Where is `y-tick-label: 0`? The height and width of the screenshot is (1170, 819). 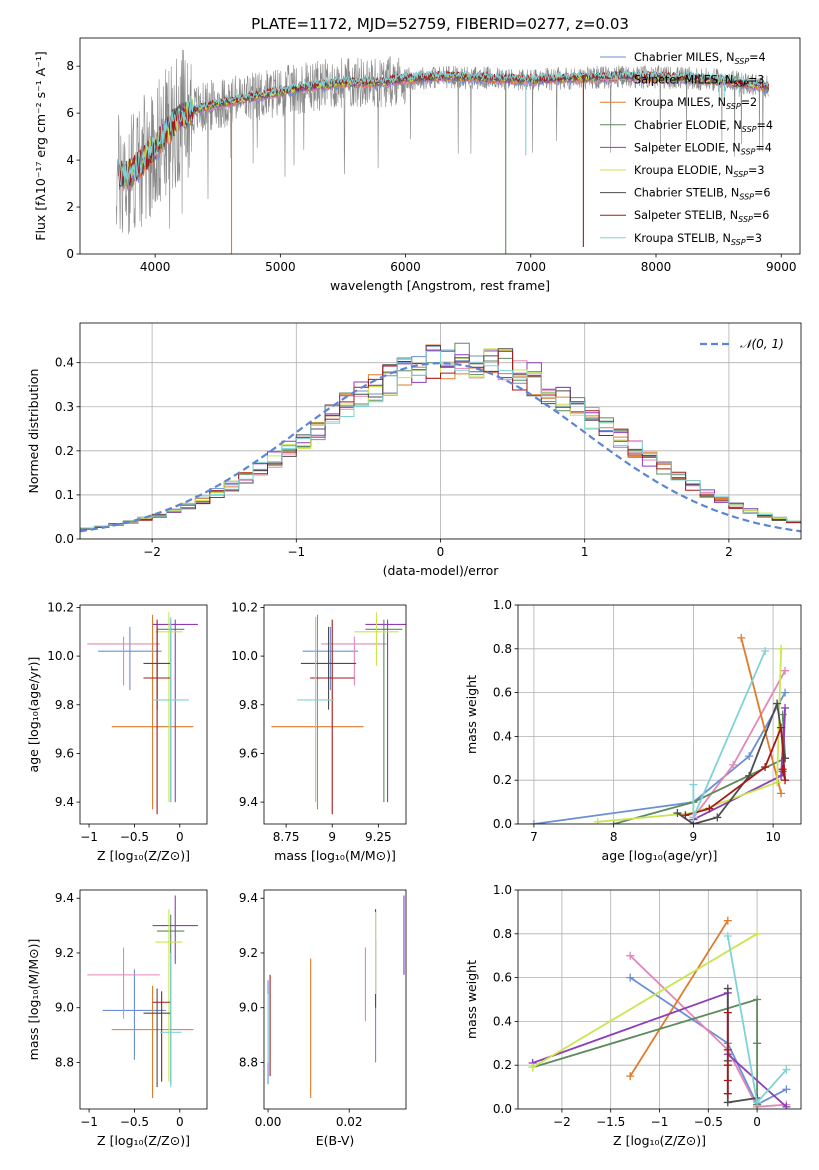 y-tick-label: 0 is located at coordinates (70, 254).